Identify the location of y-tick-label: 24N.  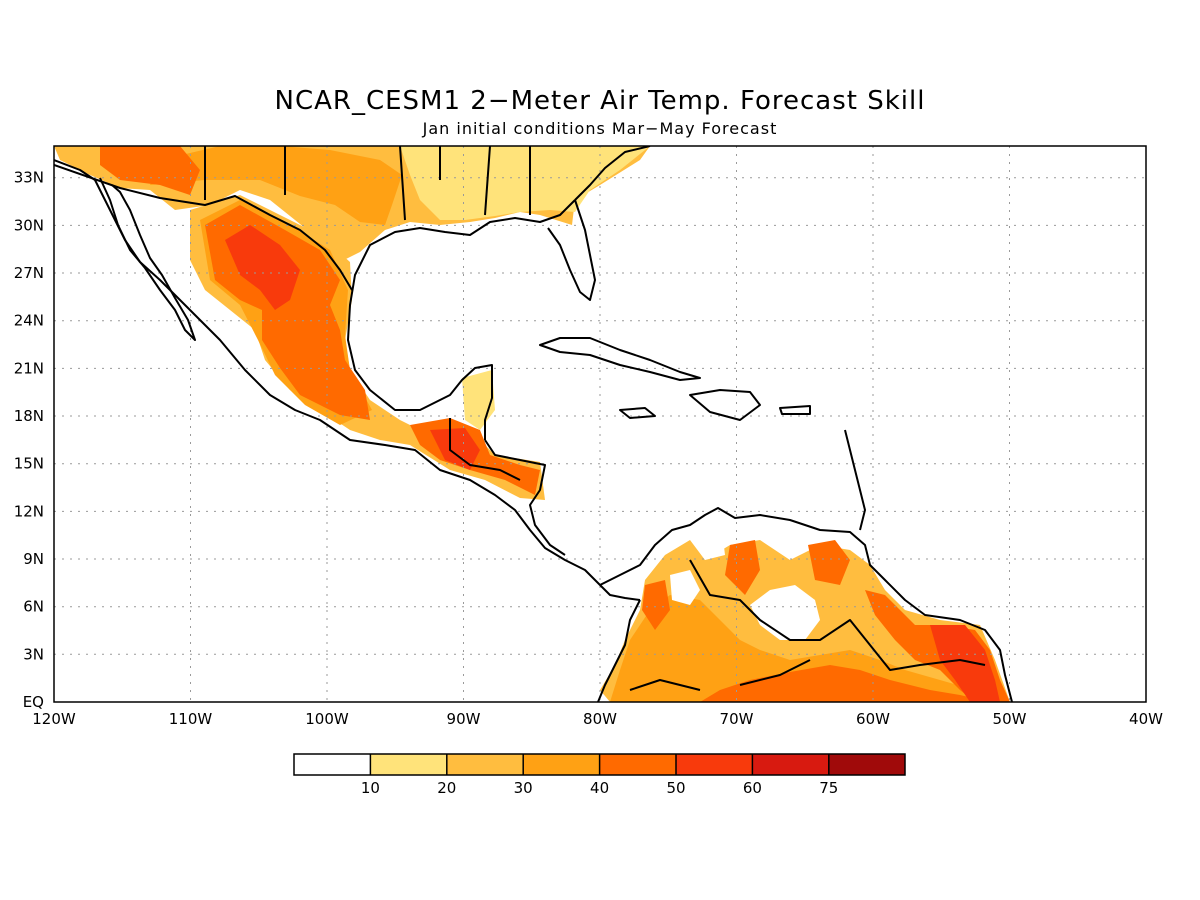
(29, 321).